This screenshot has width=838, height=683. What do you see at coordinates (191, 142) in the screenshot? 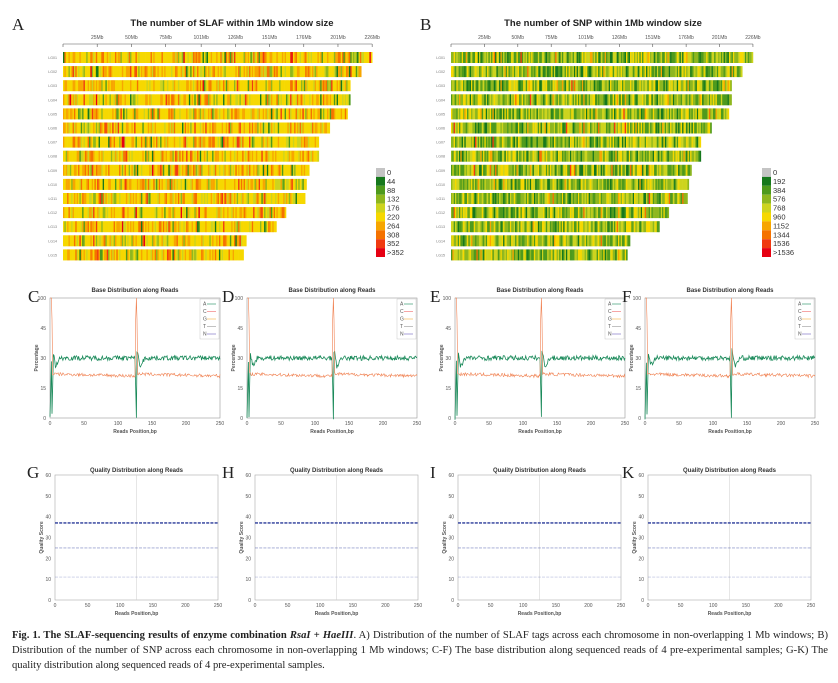
I see `chromosome-bar-LG07` at bounding box center [191, 142].